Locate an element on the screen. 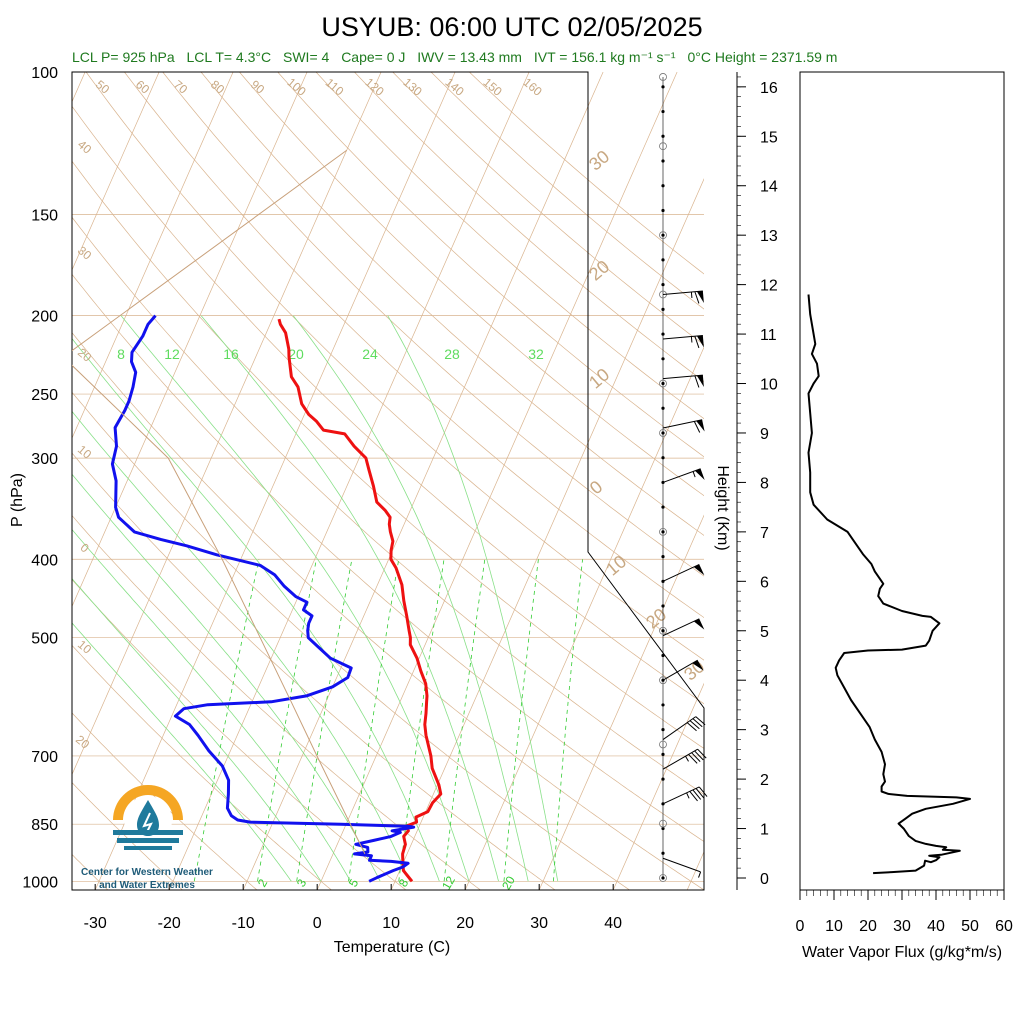 This screenshot has height=1024, width=1024. dry-adiabat-label: 160 is located at coordinates (532, 87).